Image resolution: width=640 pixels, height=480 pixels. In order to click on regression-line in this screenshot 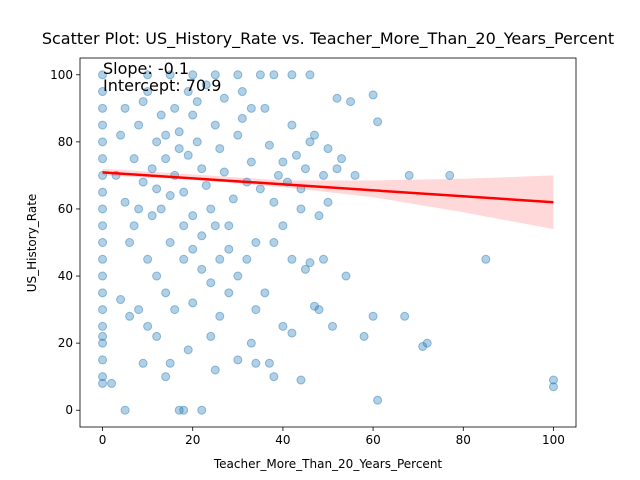, I will do `click(328, 187)`.